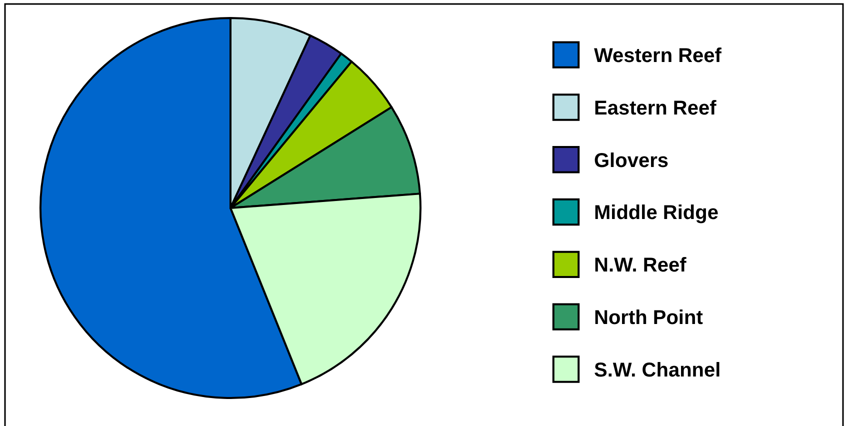 Image resolution: width=849 pixels, height=426 pixels. Describe the element at coordinates (631, 161) in the screenshot. I see `legend-label: Glovers` at that location.